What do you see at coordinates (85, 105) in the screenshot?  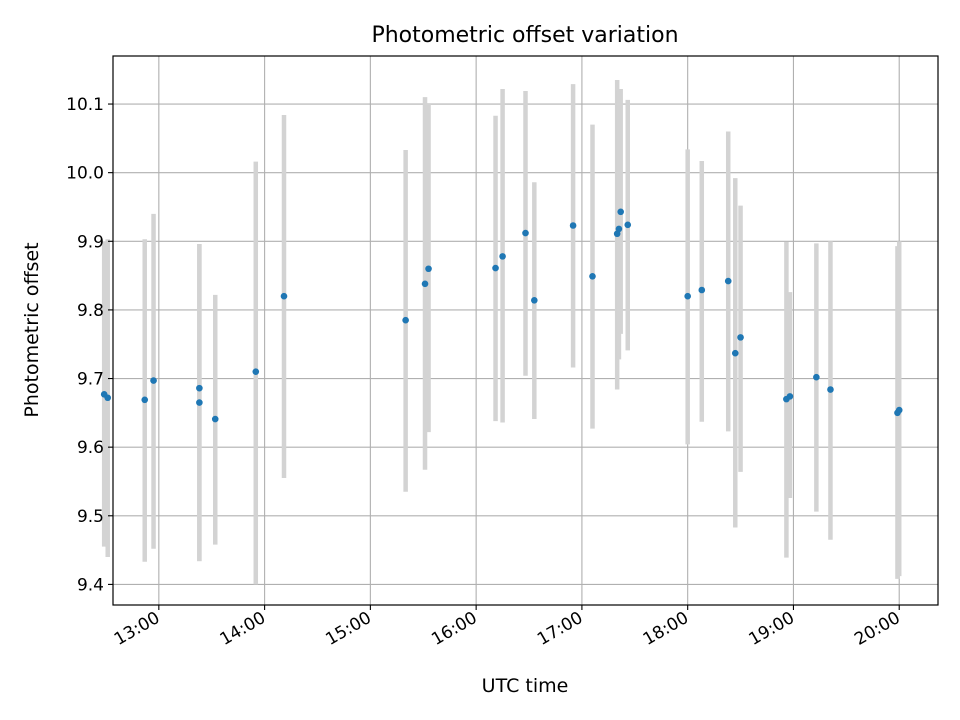 I see `y-tick-label: 10.1` at bounding box center [85, 105].